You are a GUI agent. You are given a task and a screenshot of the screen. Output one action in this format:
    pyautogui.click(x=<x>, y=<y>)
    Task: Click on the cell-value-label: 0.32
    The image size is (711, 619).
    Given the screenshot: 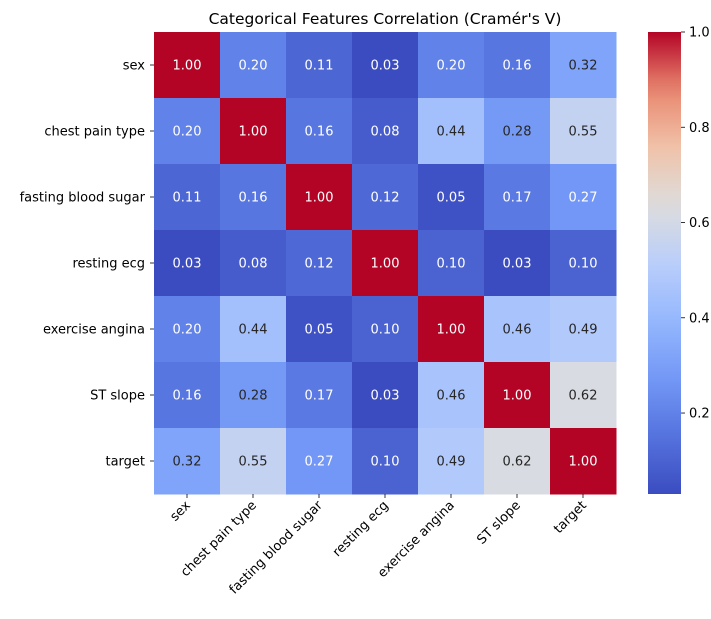 What is the action you would take?
    pyautogui.click(x=187, y=462)
    